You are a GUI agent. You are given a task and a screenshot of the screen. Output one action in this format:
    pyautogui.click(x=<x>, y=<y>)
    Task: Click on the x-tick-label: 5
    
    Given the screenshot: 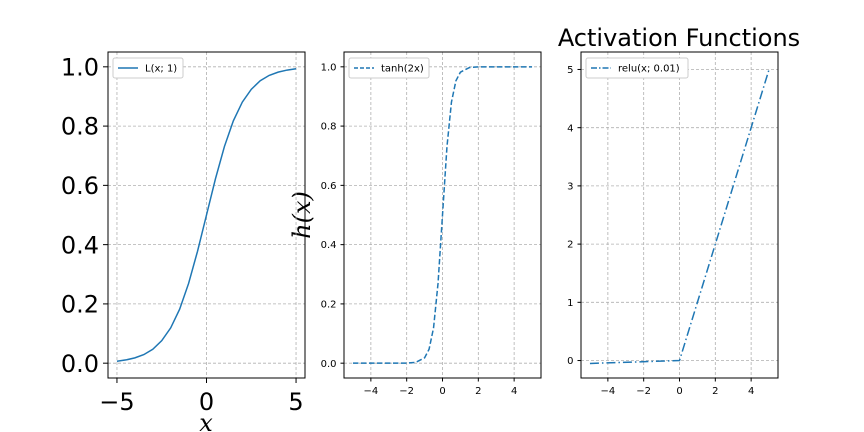 What is the action you would take?
    pyautogui.click(x=295, y=402)
    